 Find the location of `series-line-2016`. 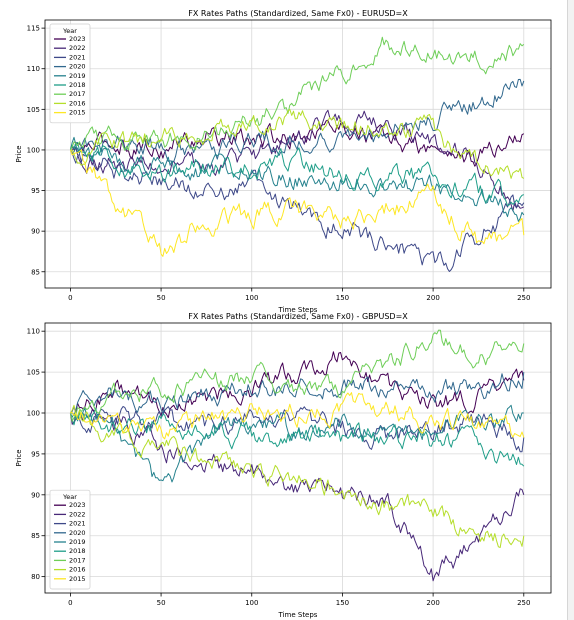

series-line-2016 is located at coordinates (297, 143).